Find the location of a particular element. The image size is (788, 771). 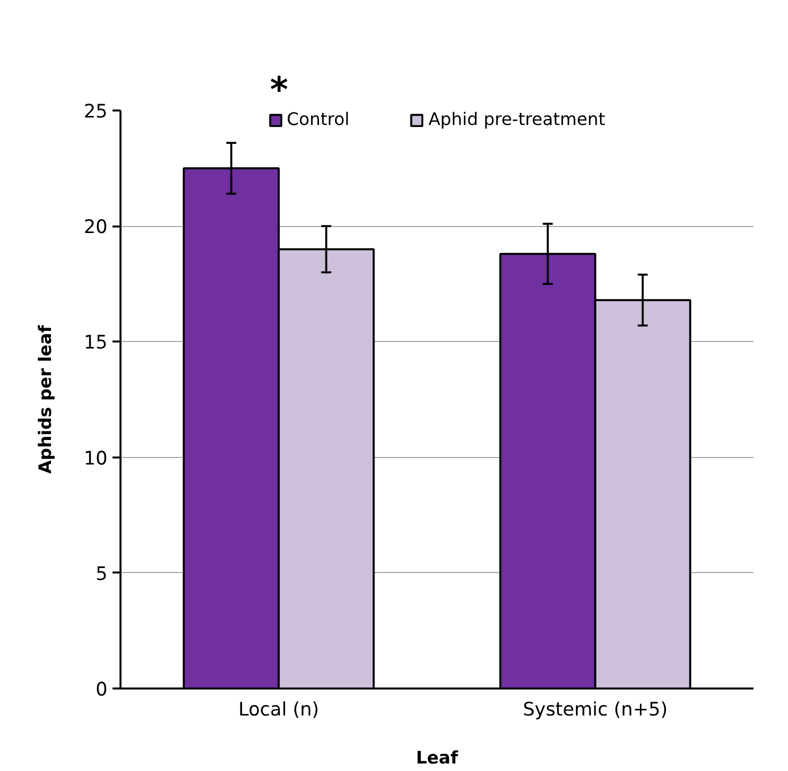

legend-label: Control is located at coordinates (318, 120).